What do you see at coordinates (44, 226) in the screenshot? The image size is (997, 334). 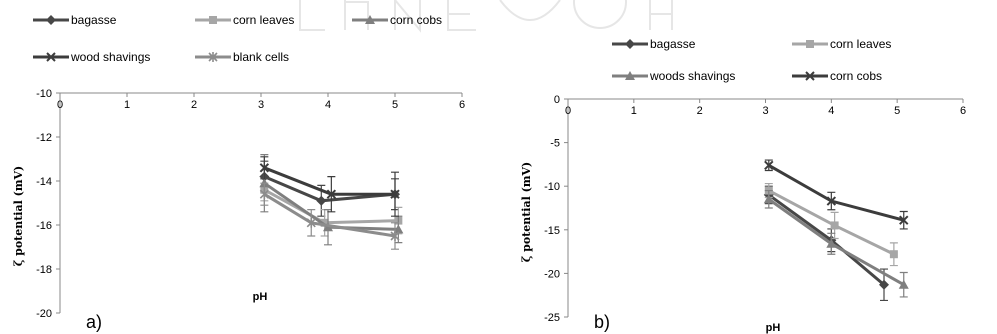 I see `y-tick-label: -16` at bounding box center [44, 226].